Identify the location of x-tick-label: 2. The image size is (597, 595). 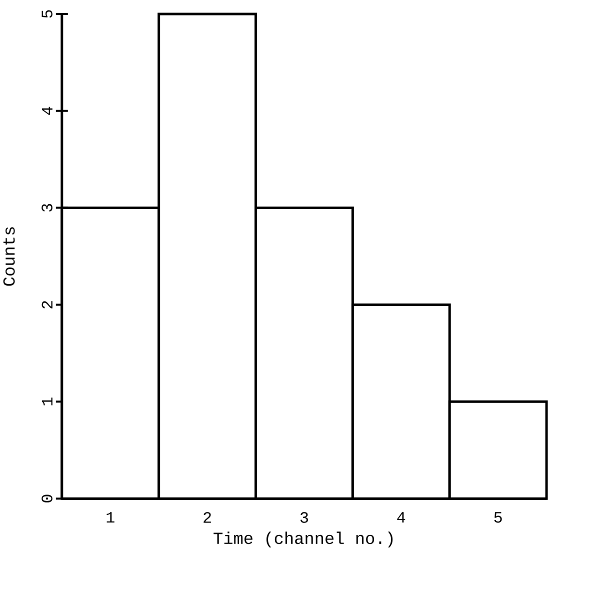
(207, 517).